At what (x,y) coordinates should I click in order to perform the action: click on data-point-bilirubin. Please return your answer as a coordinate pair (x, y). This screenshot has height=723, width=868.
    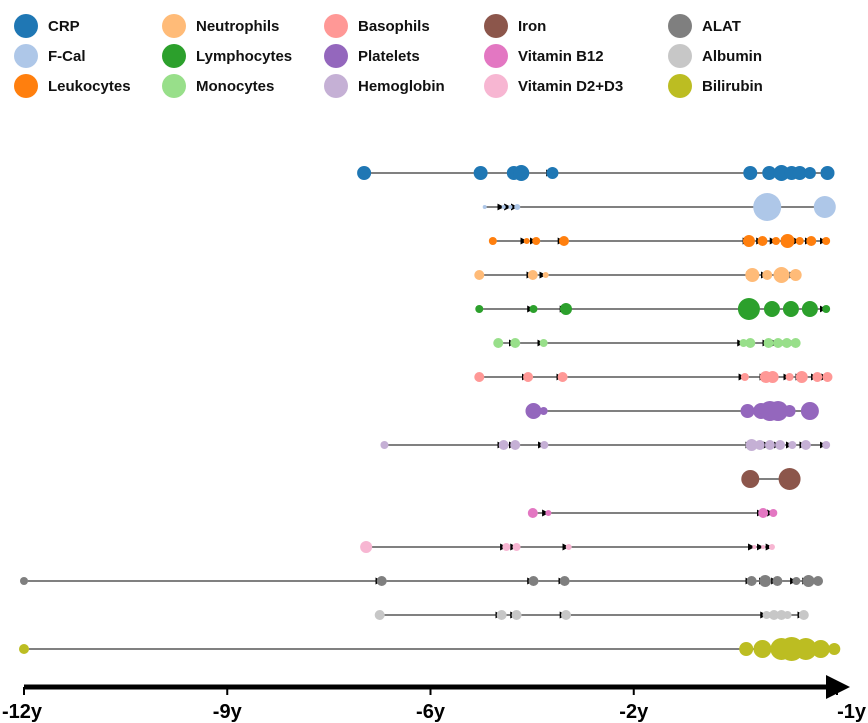
    Looking at the image, I should click on (834, 649).